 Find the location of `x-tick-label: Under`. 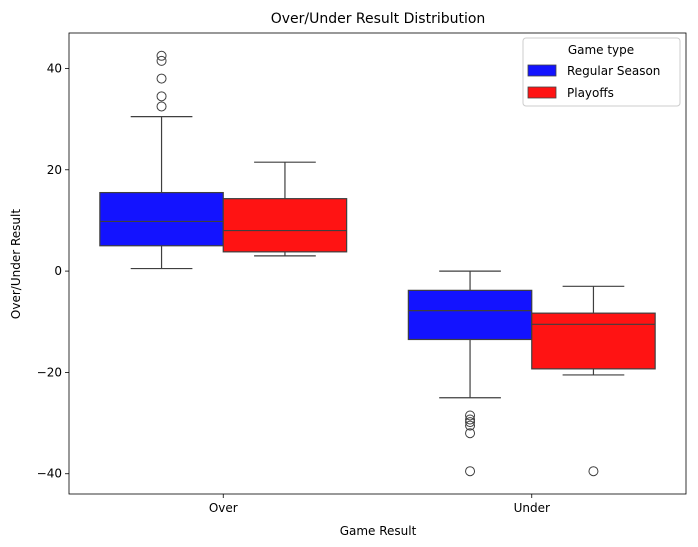

x-tick-label: Under is located at coordinates (532, 508).